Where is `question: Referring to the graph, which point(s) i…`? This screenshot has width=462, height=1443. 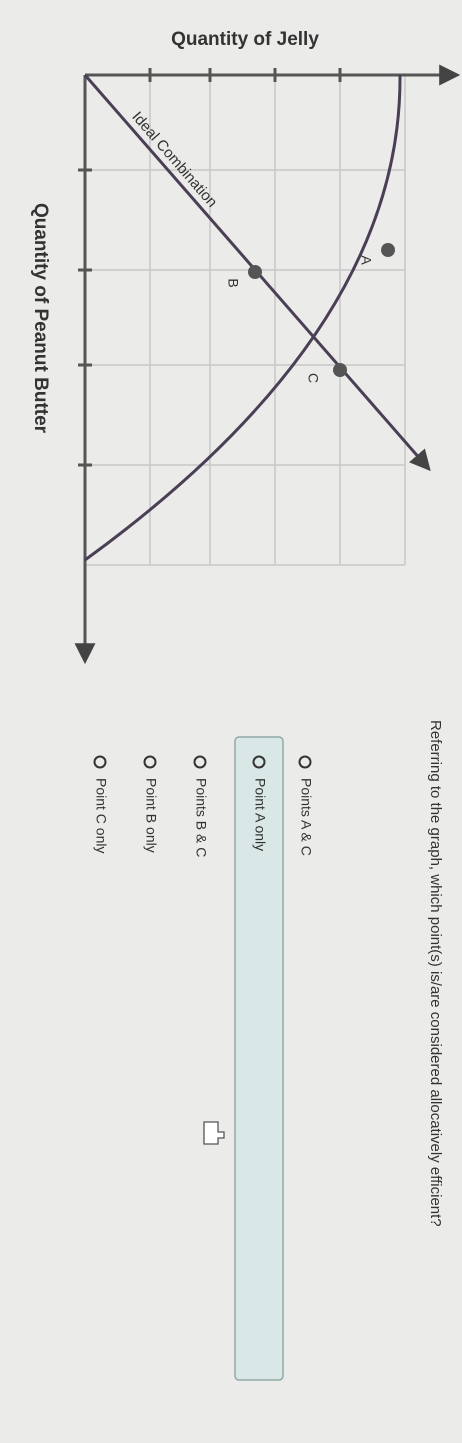 question: Referring to the graph, which point(s) i… is located at coordinates (435, 973).